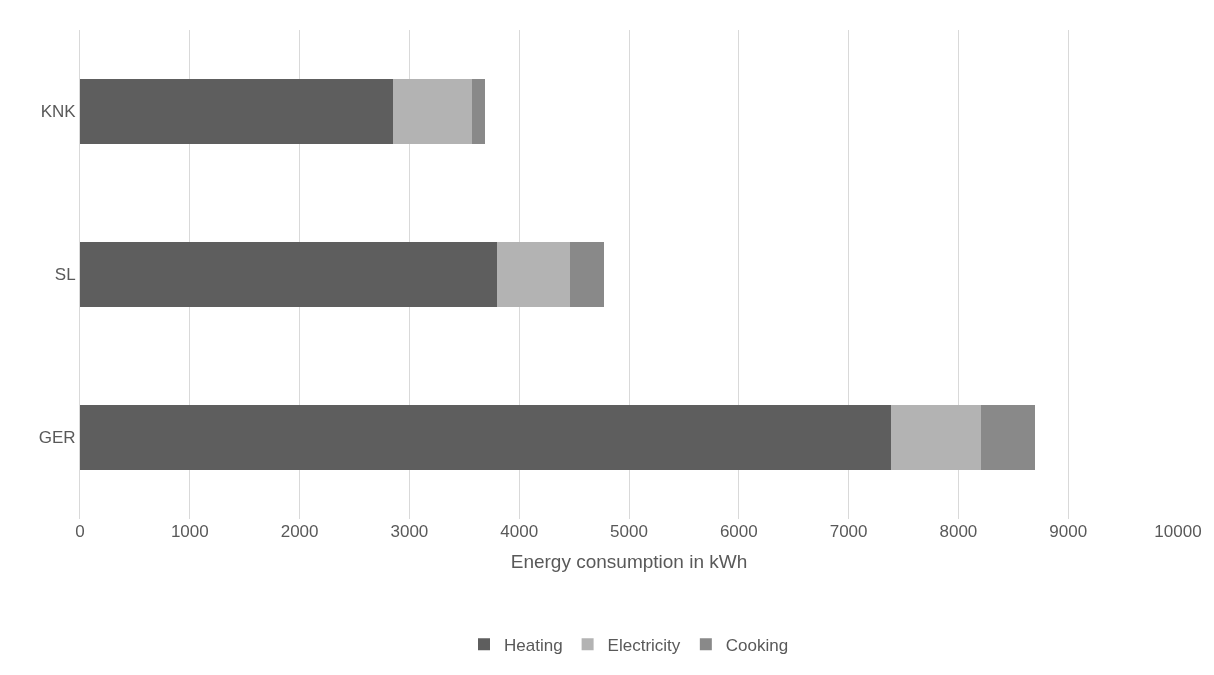 The width and height of the screenshot is (1214, 675). Describe the element at coordinates (738, 531) in the screenshot. I see `x-tick-label: 6000` at that location.